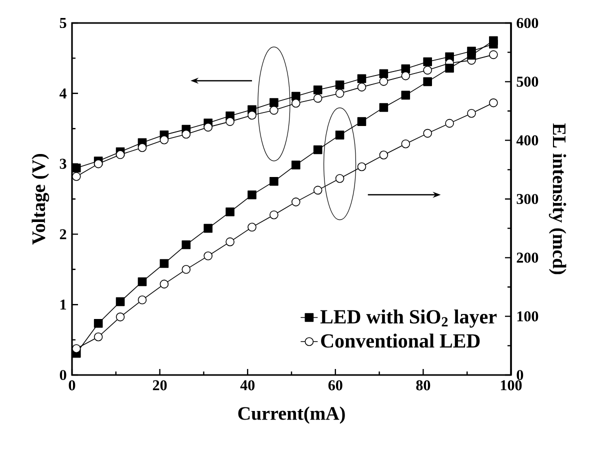  Describe the element at coordinates (72, 385) in the screenshot. I see `x-tick-label: 0` at that location.